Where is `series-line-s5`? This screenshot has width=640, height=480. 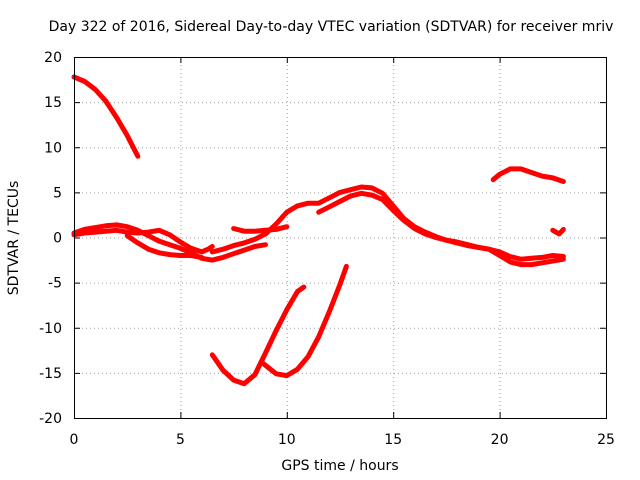 series-line-s5 is located at coordinates (260, 229).